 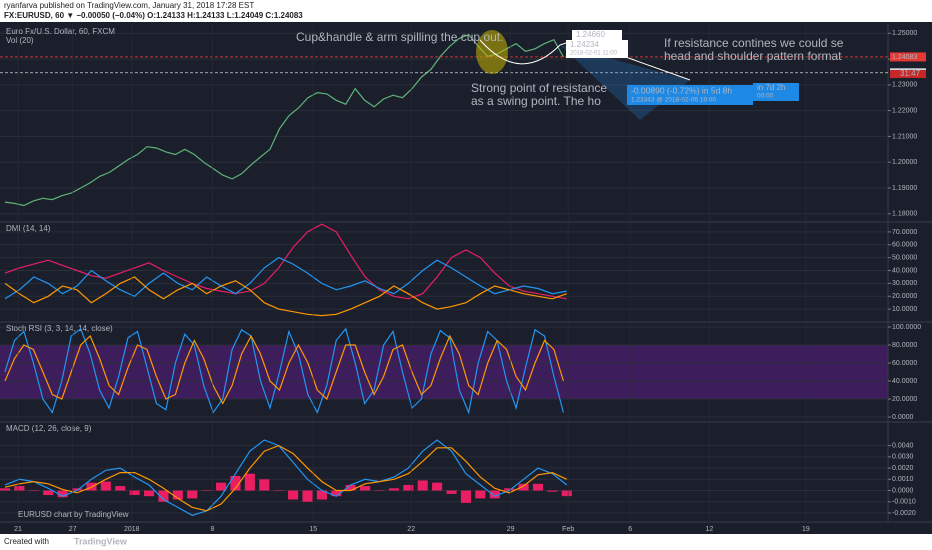 What do you see at coordinates (903, 468) in the screenshot?
I see `y-tick-label: 0.0020` at bounding box center [903, 468].